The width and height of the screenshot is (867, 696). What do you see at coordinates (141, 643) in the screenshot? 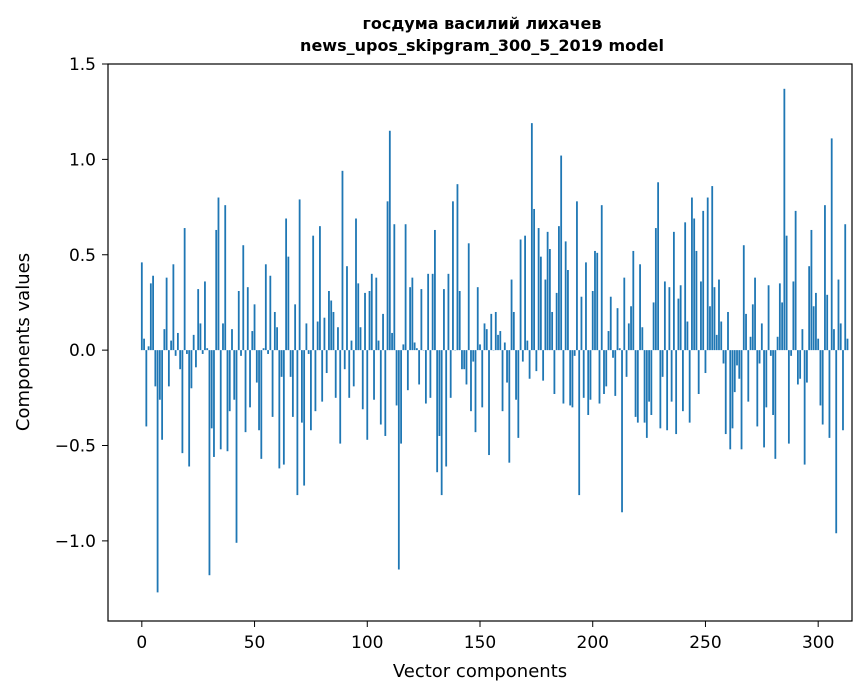
I see `x-tick-label: 0` at bounding box center [141, 643].